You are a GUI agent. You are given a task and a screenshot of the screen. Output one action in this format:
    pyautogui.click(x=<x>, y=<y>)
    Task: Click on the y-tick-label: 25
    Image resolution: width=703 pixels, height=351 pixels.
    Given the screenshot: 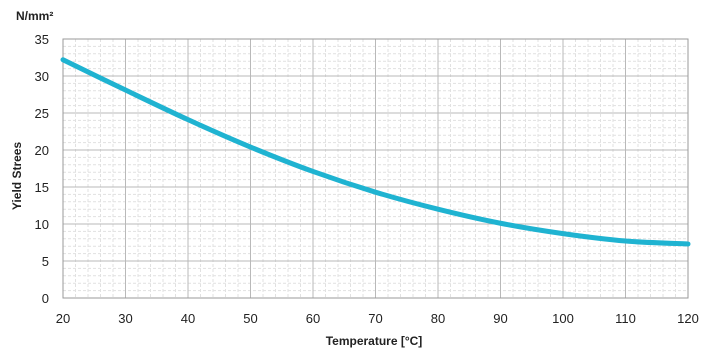 What is the action you would take?
    pyautogui.click(x=42, y=113)
    